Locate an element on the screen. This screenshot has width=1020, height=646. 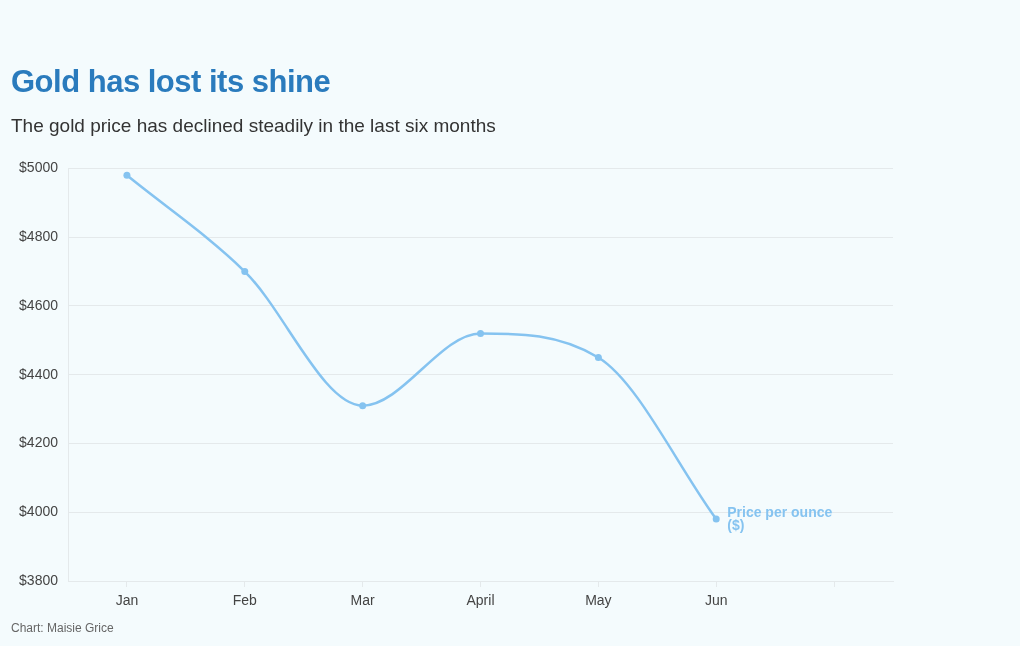
y-tick-label: $5000 is located at coordinates (39, 167).